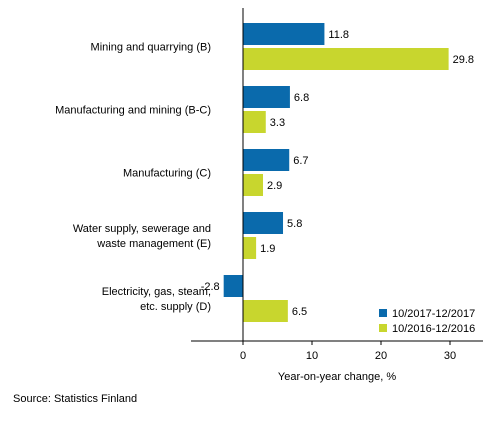  Describe the element at coordinates (300, 161) in the screenshot. I see `value-label: 6.7` at that location.